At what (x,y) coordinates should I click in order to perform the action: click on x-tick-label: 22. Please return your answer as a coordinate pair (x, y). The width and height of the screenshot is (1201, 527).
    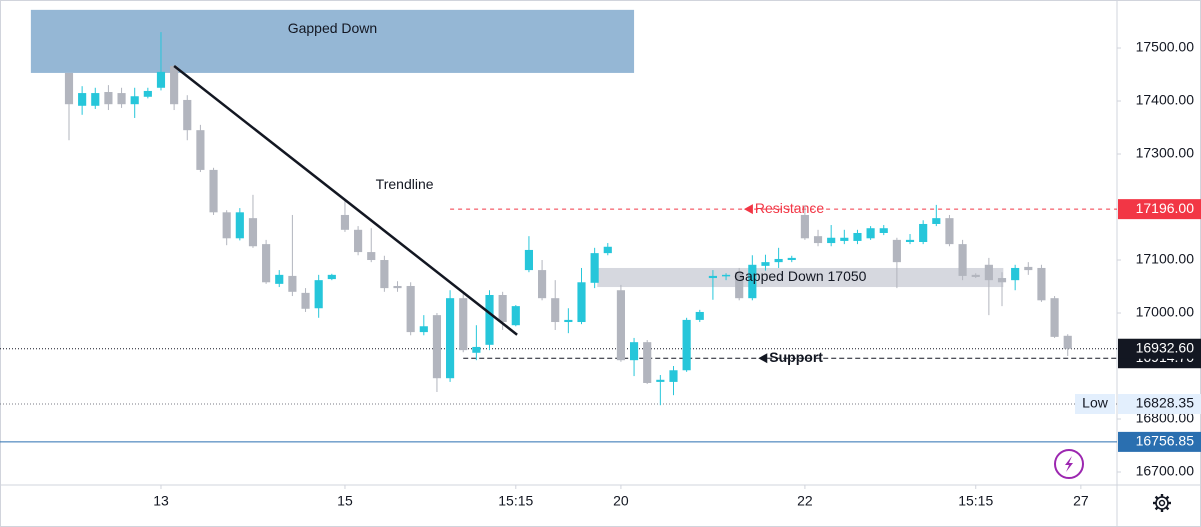
    Looking at the image, I should click on (805, 501).